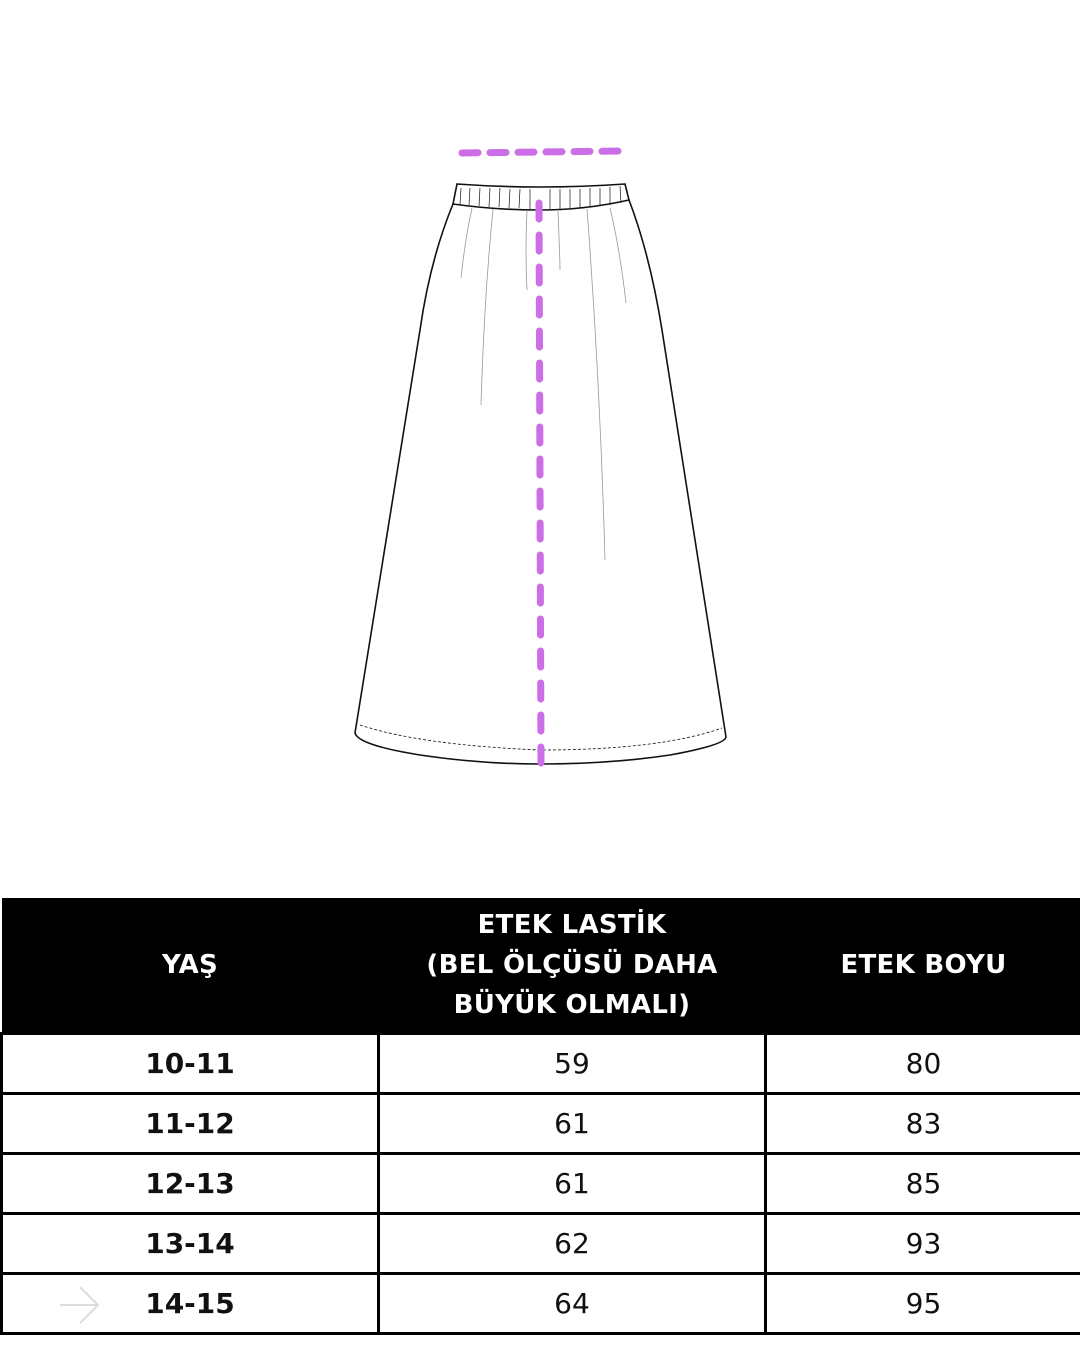  Describe the element at coordinates (572, 1063) in the screenshot. I see `cell-waist: 59` at that location.